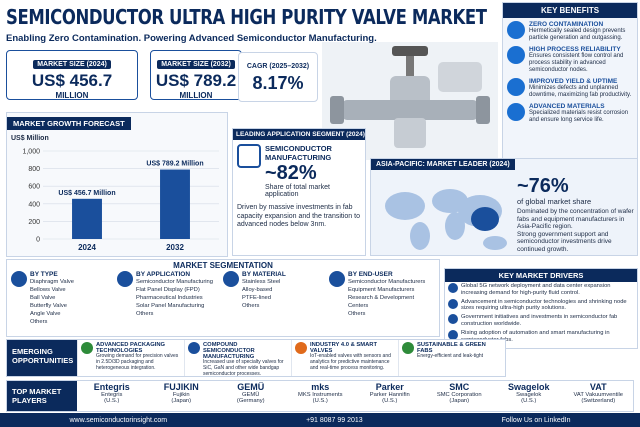 The width and height of the screenshot is (640, 427). Describe the element at coordinates (69, 123) in the screenshot. I see `section-header: MARKET GROWTH FORECAST` at that location.